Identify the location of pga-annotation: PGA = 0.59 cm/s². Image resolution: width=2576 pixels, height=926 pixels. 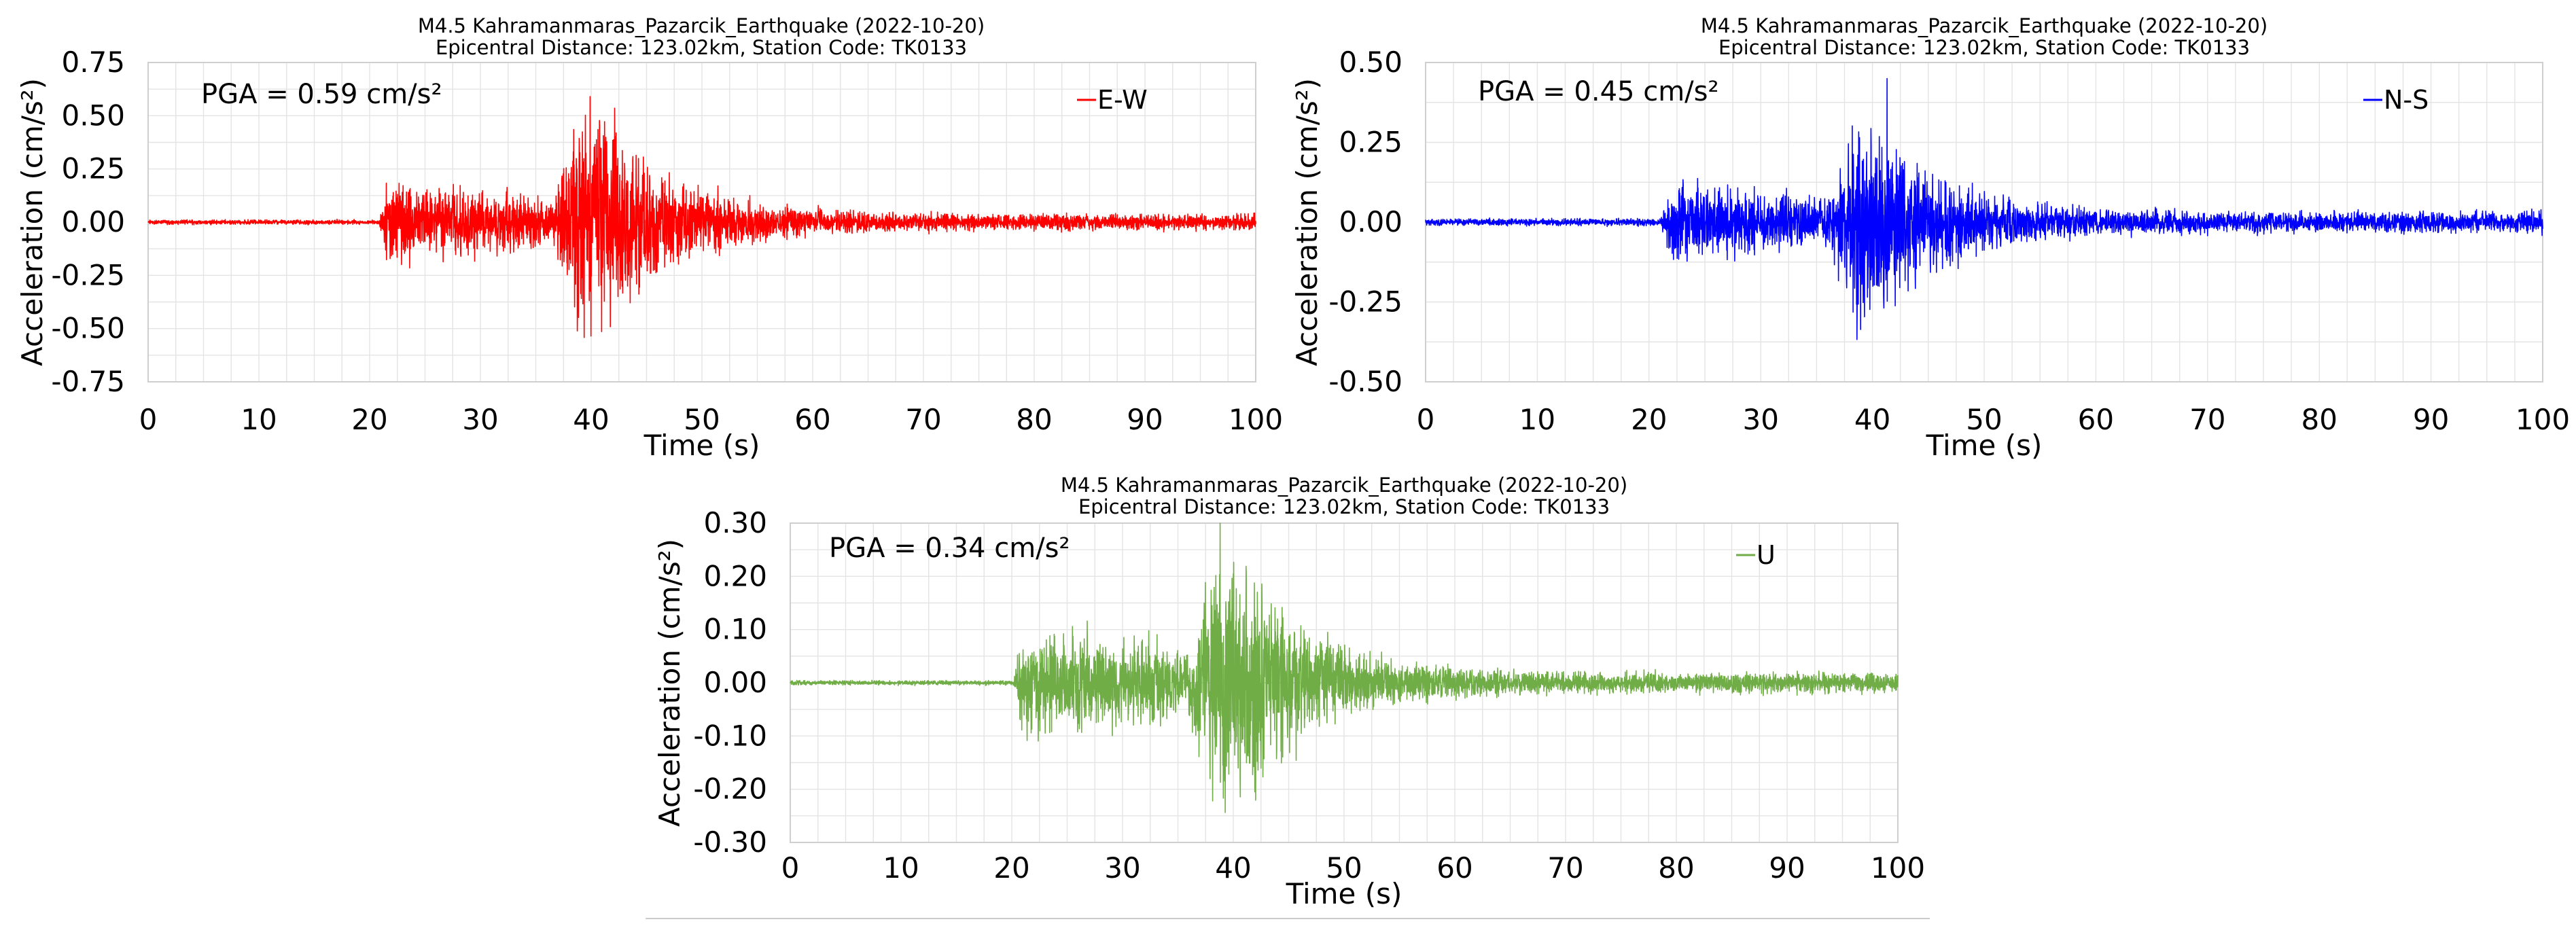
(321, 94).